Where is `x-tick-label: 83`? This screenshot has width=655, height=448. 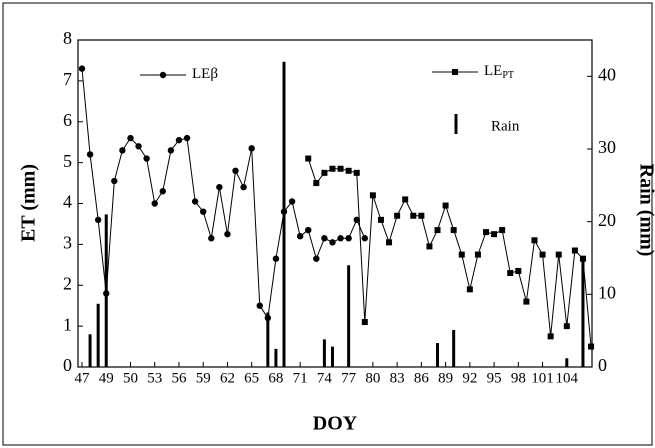 x-tick-label: 83 is located at coordinates (397, 378).